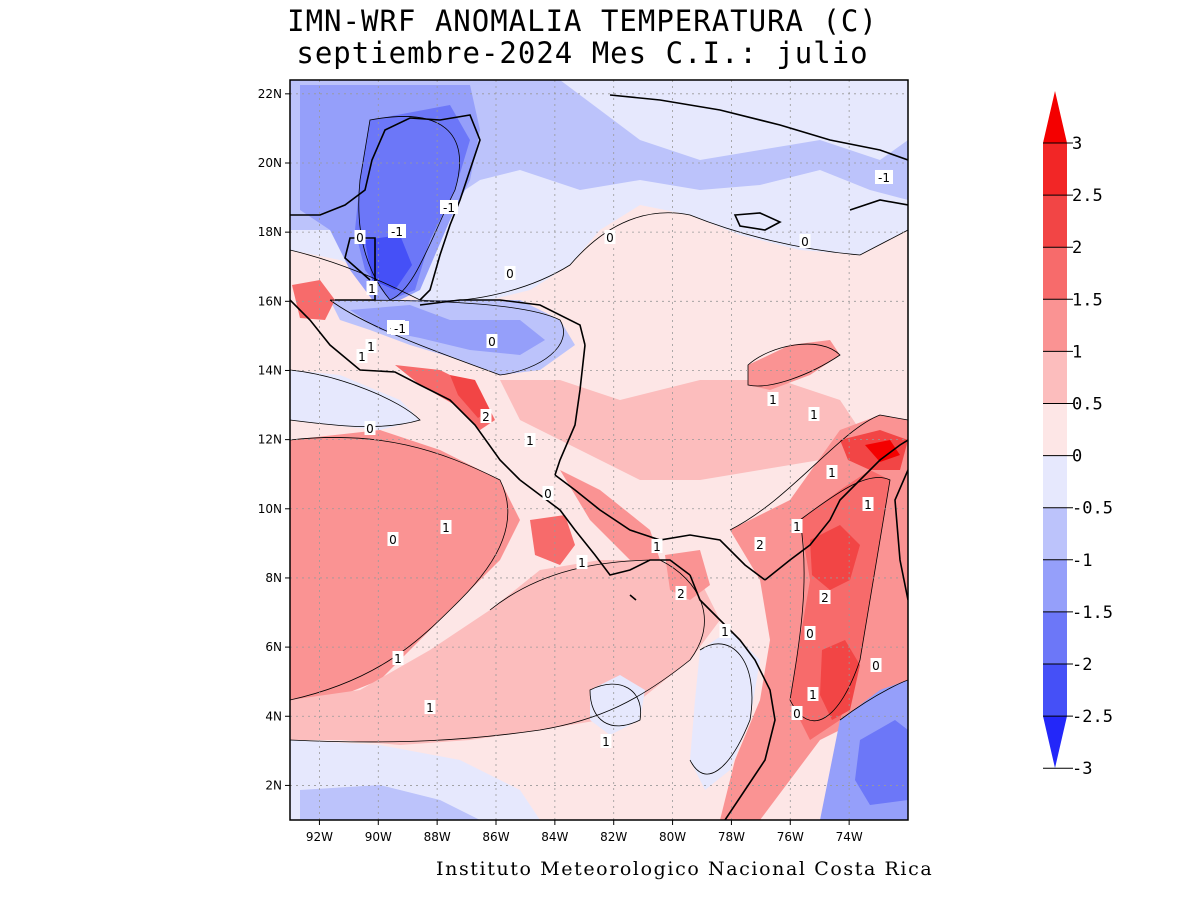 The height and width of the screenshot is (900, 1200). Describe the element at coordinates (1077, 144) in the screenshot. I see `colorbar-label: 3` at that location.